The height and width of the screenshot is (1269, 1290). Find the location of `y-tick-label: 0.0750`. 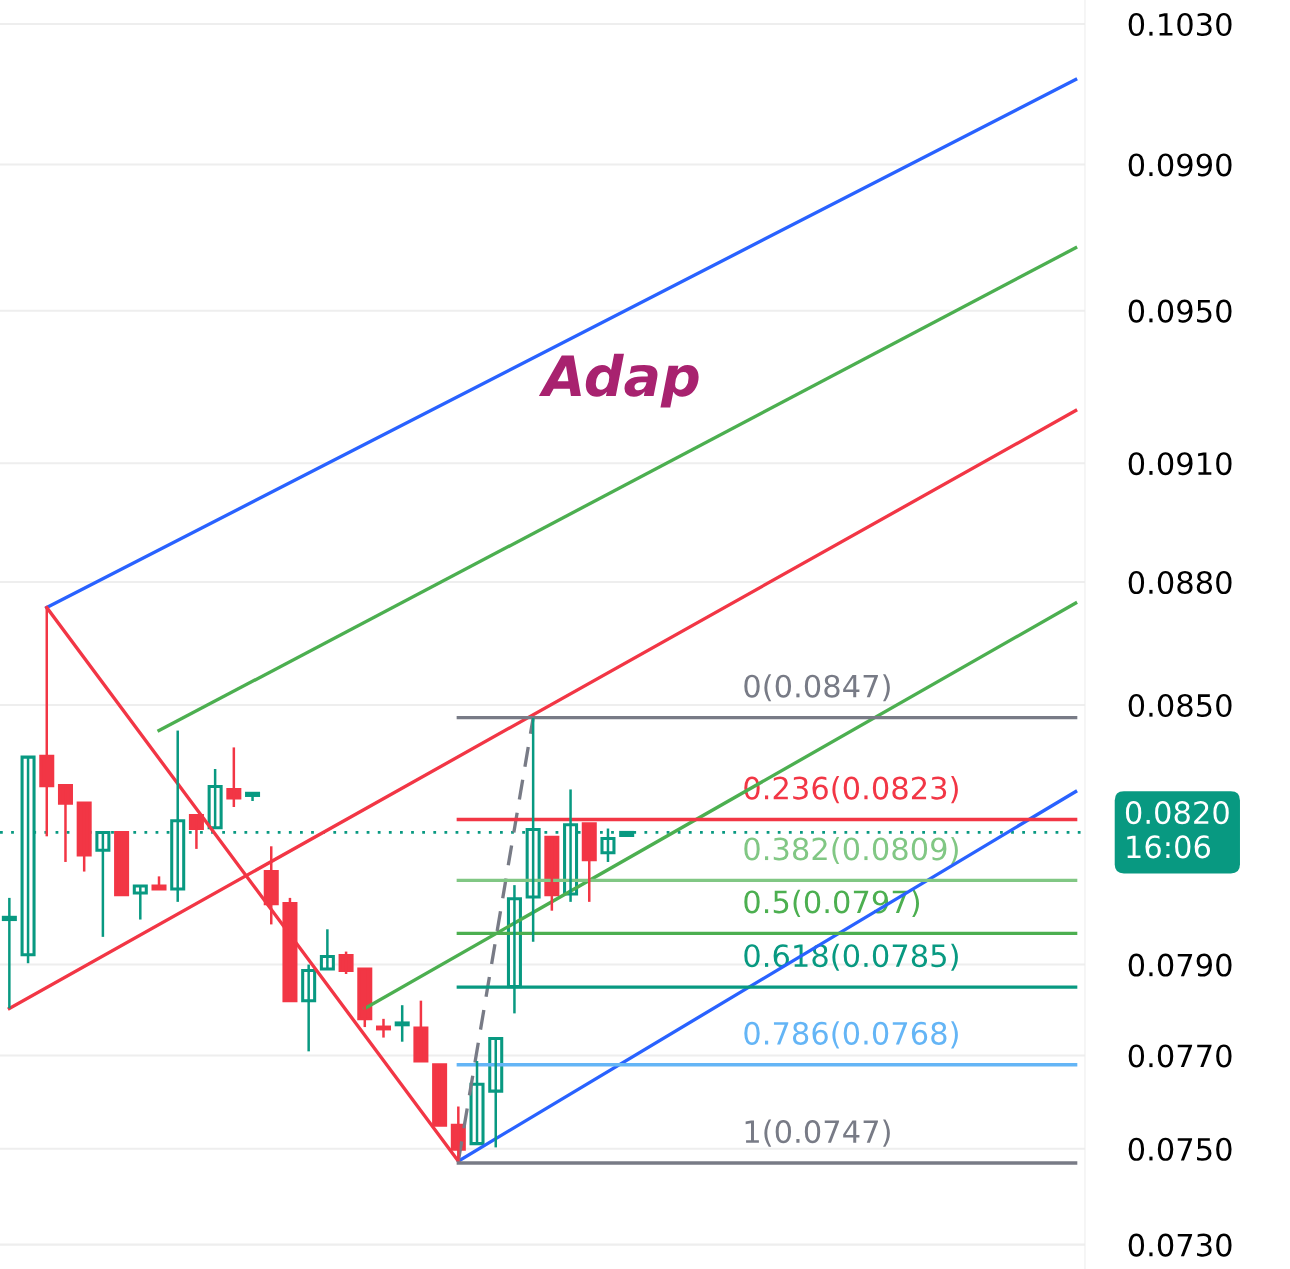

y-tick-label: 0.0750 is located at coordinates (1180, 1149).